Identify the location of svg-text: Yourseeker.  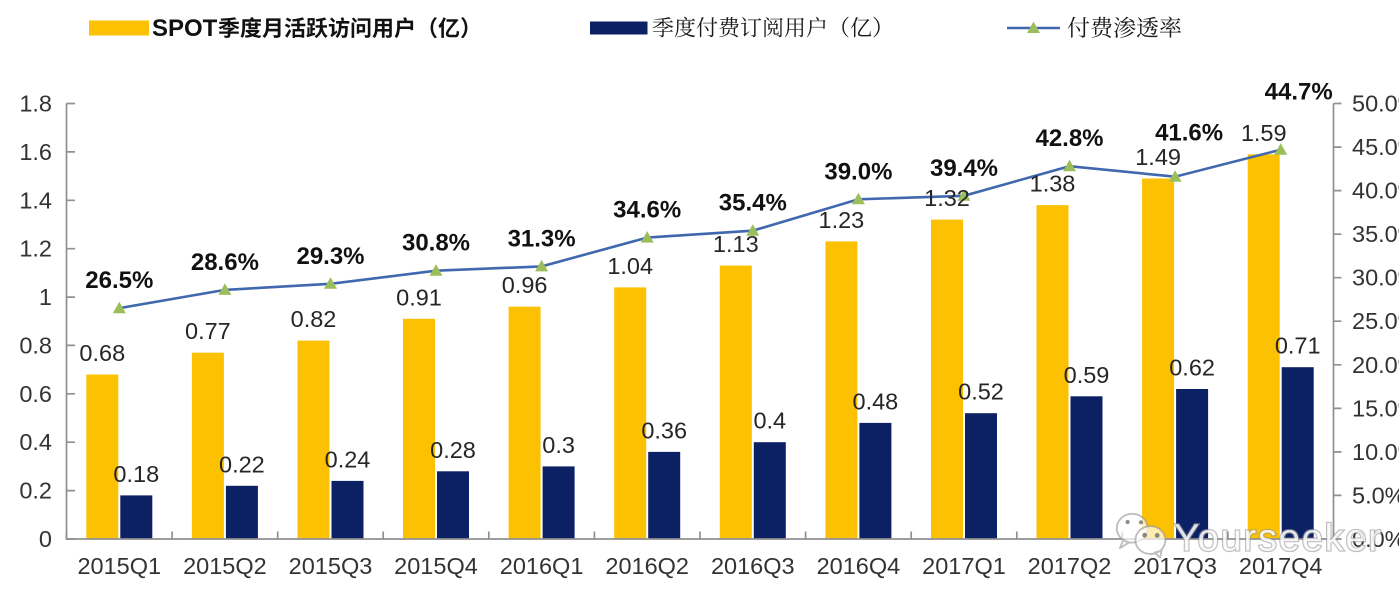
(1278, 539).